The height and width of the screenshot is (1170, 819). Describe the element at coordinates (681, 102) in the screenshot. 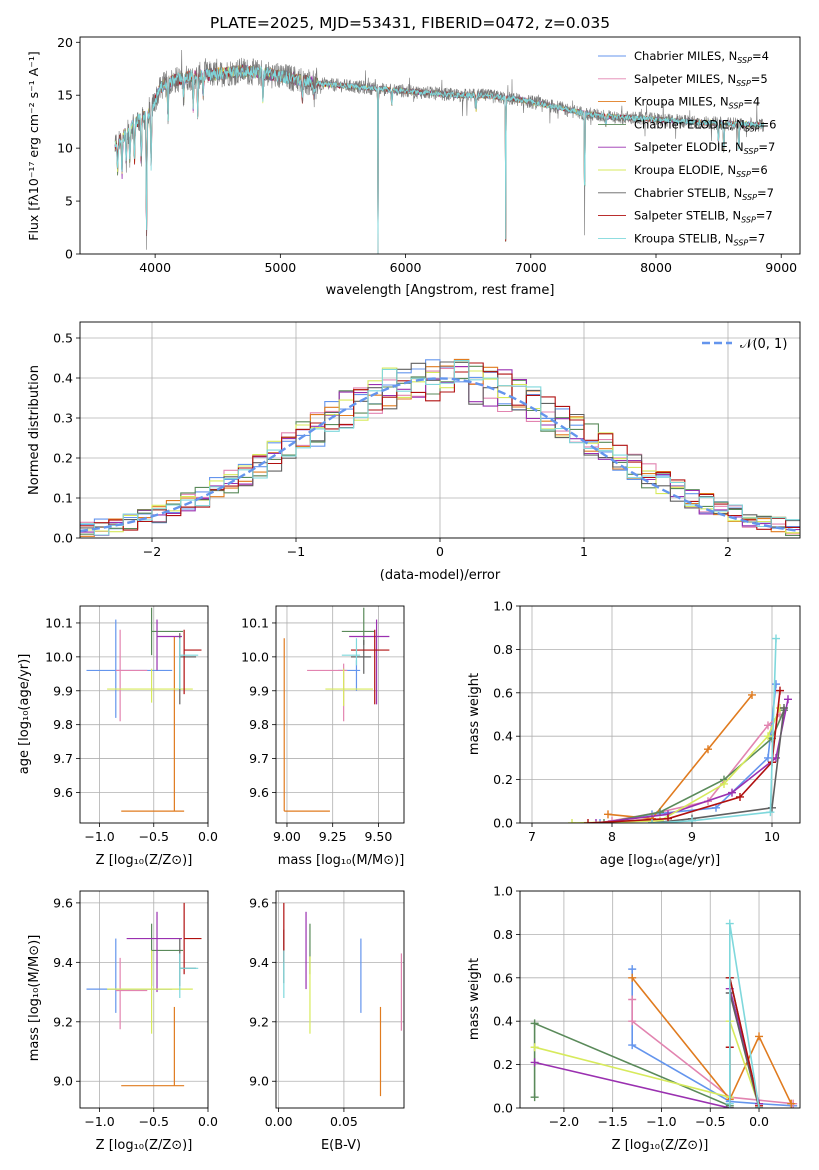

I see `legend-label: Kroupa MILES, N` at that location.